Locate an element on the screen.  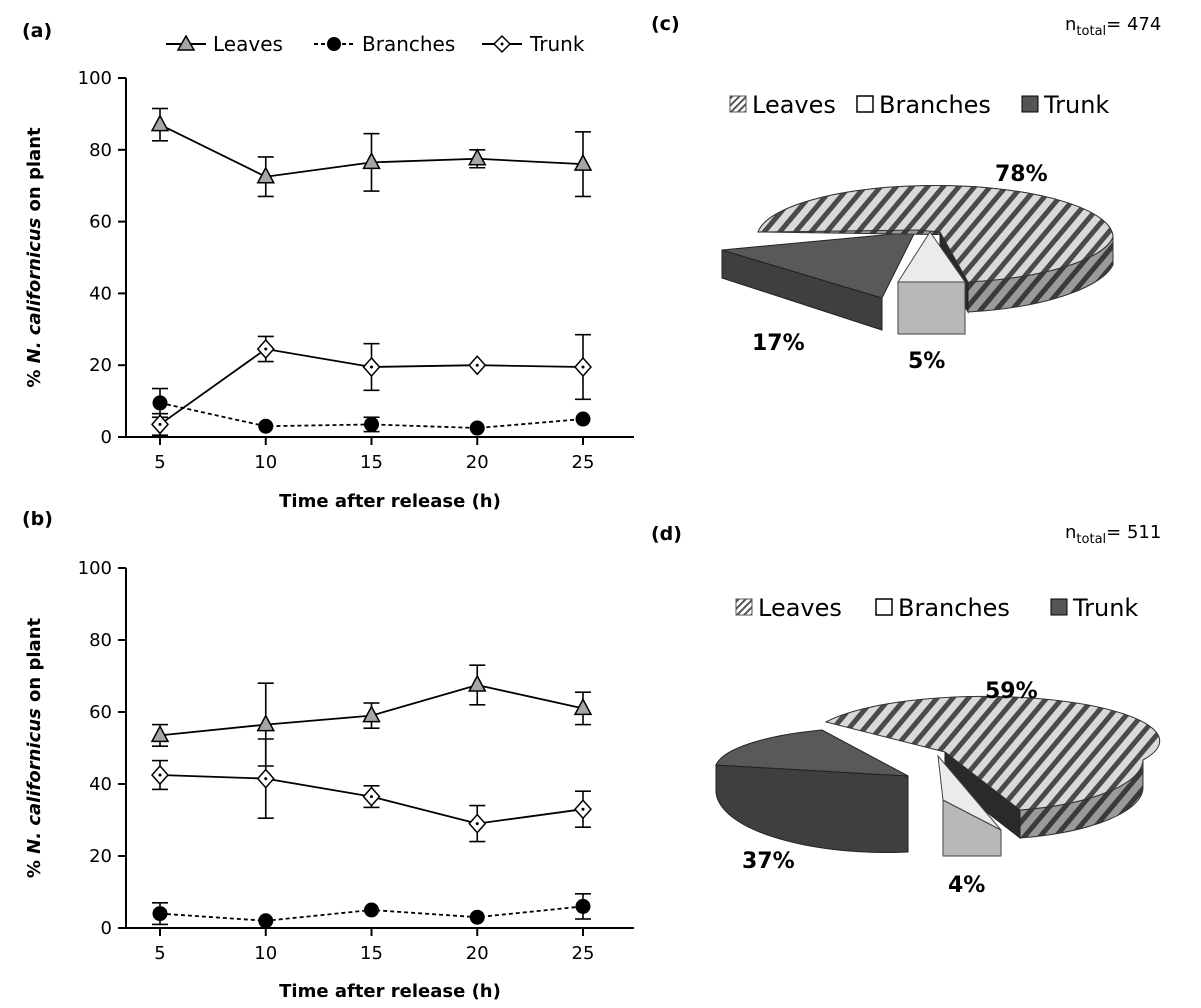
panel-label-c: (c) is located at coordinates (665, 24).